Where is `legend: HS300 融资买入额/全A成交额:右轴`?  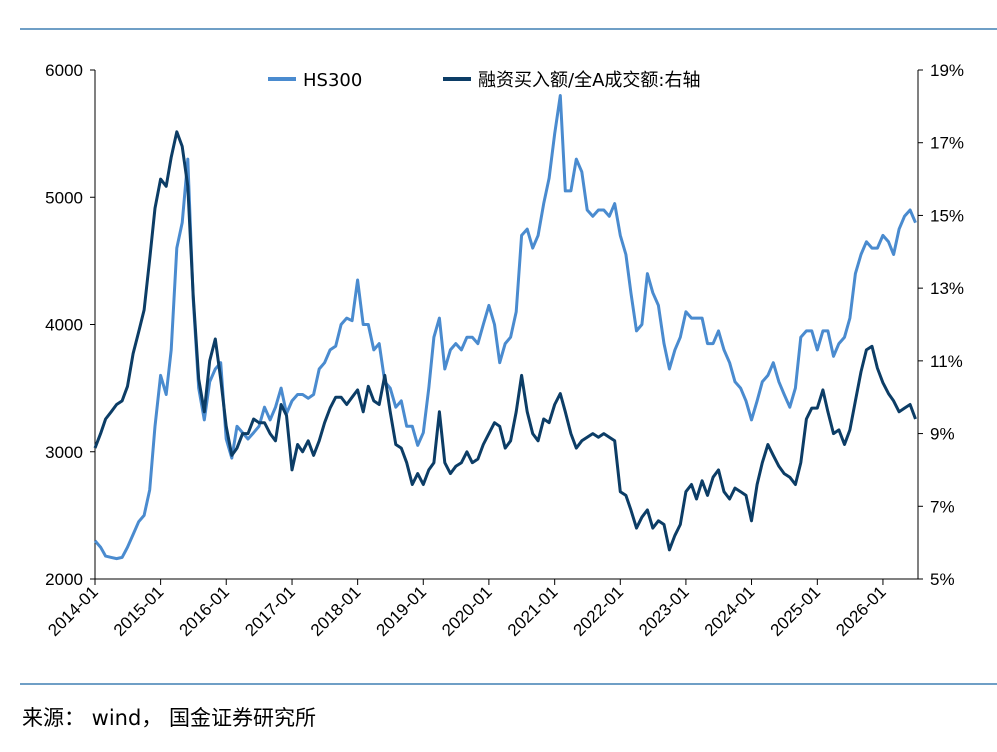
legend: HS300 融资买入额/全A成交额:右轴 is located at coordinates (484, 80).